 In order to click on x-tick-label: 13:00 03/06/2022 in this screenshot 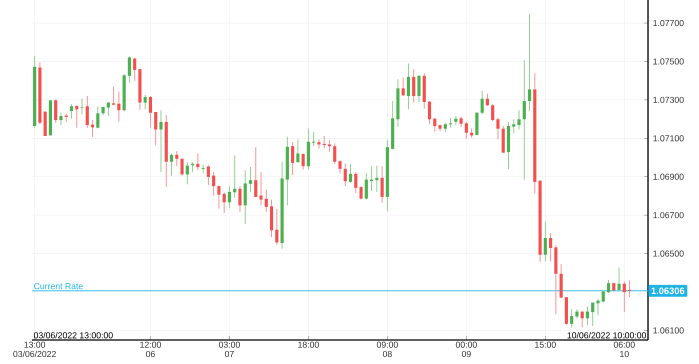, I will do `click(34, 350)`.